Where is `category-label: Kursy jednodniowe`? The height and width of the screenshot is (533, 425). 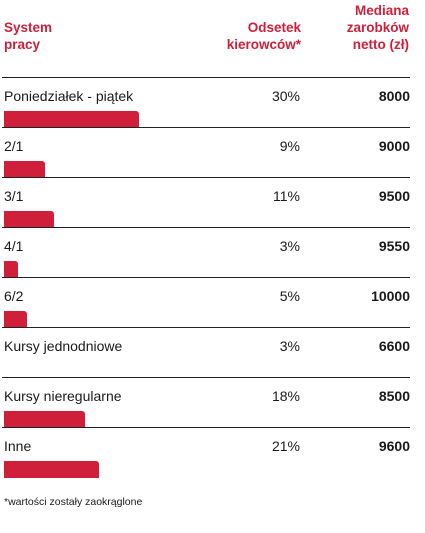
category-label: Kursy jednodniowe is located at coordinates (63, 346).